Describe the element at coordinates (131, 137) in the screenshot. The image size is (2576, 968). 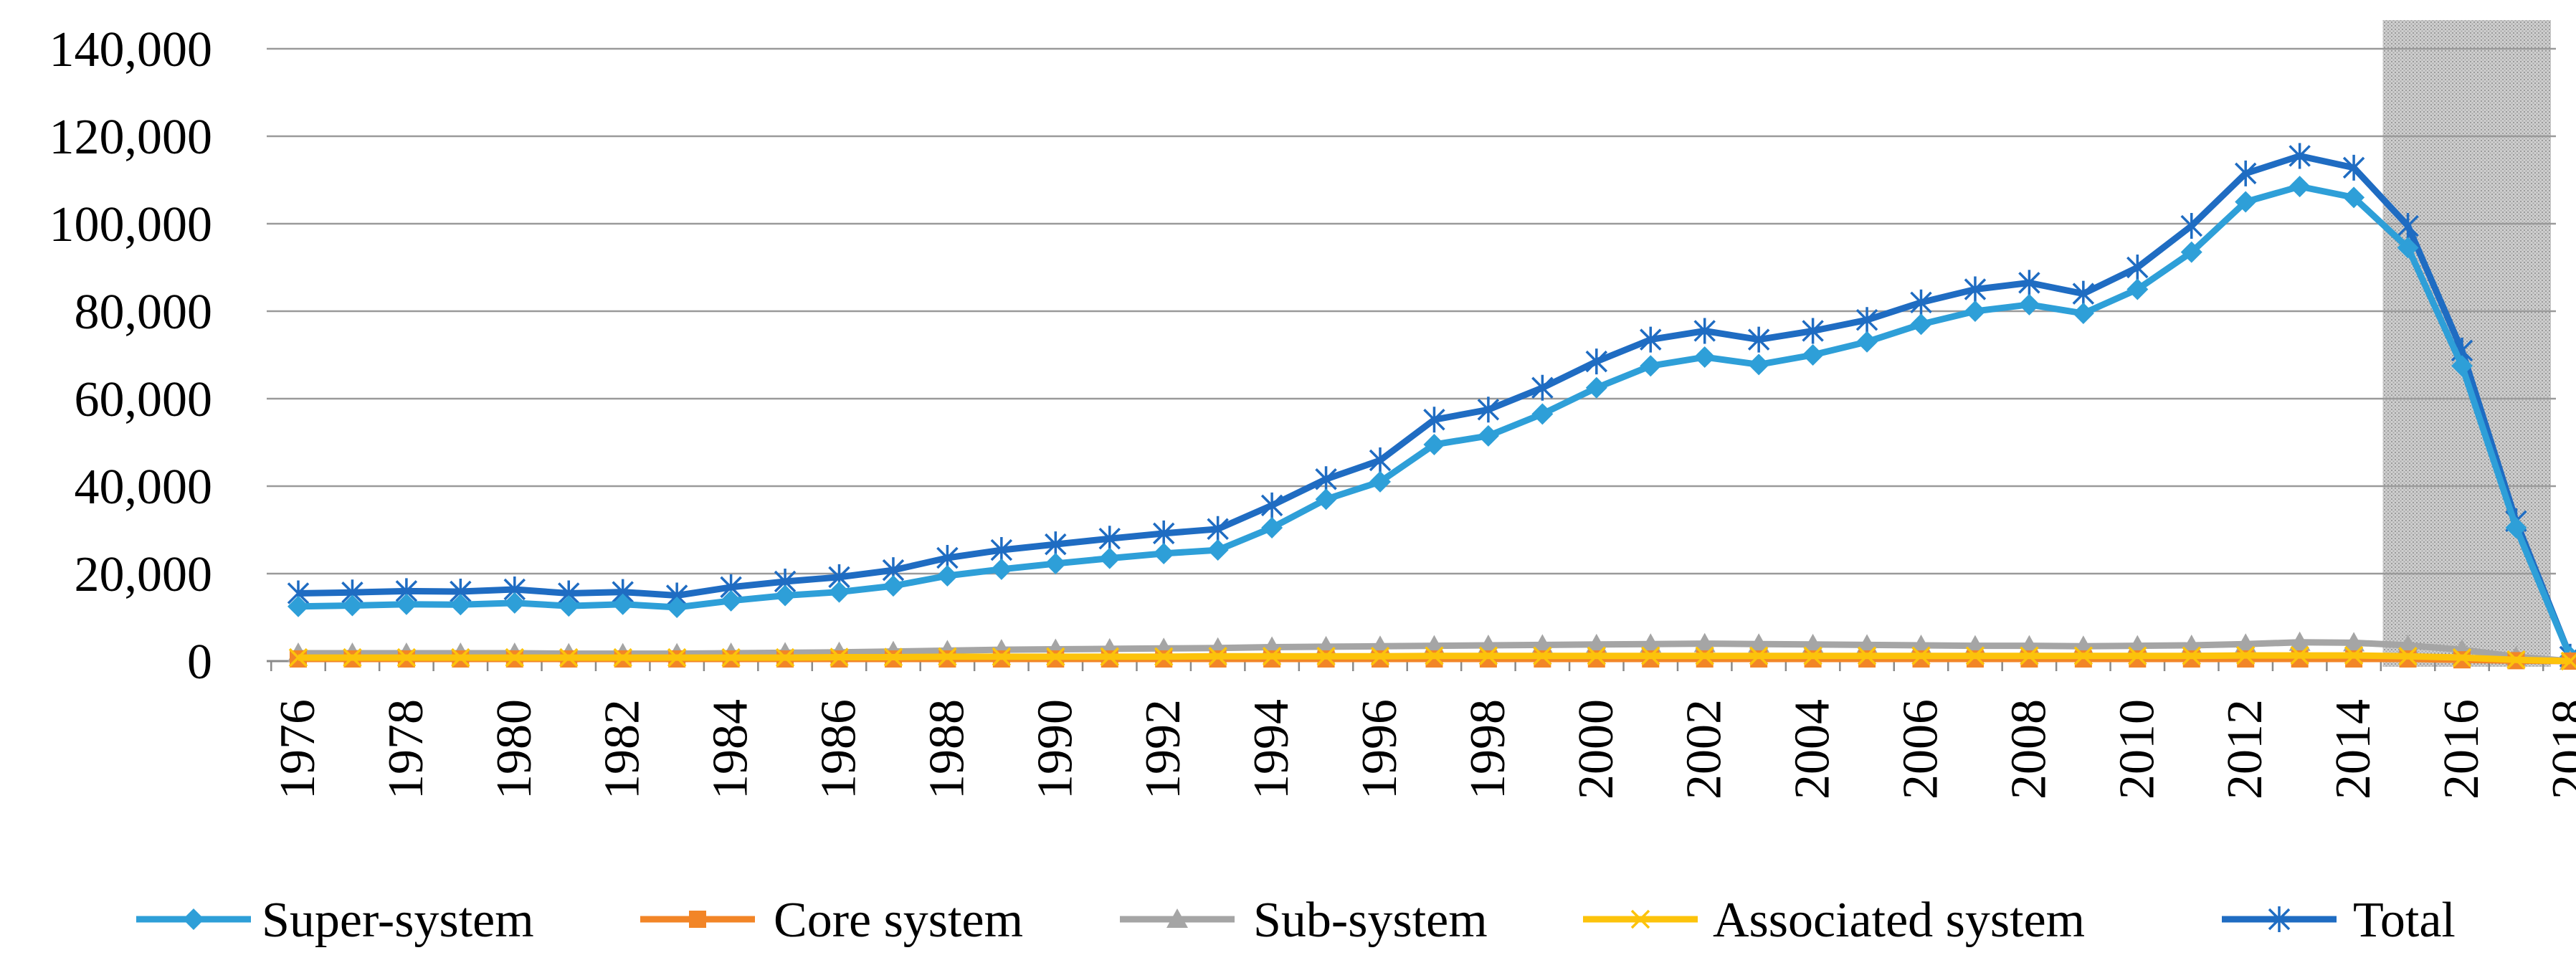
I see `y-tick-label: 120,000` at that location.